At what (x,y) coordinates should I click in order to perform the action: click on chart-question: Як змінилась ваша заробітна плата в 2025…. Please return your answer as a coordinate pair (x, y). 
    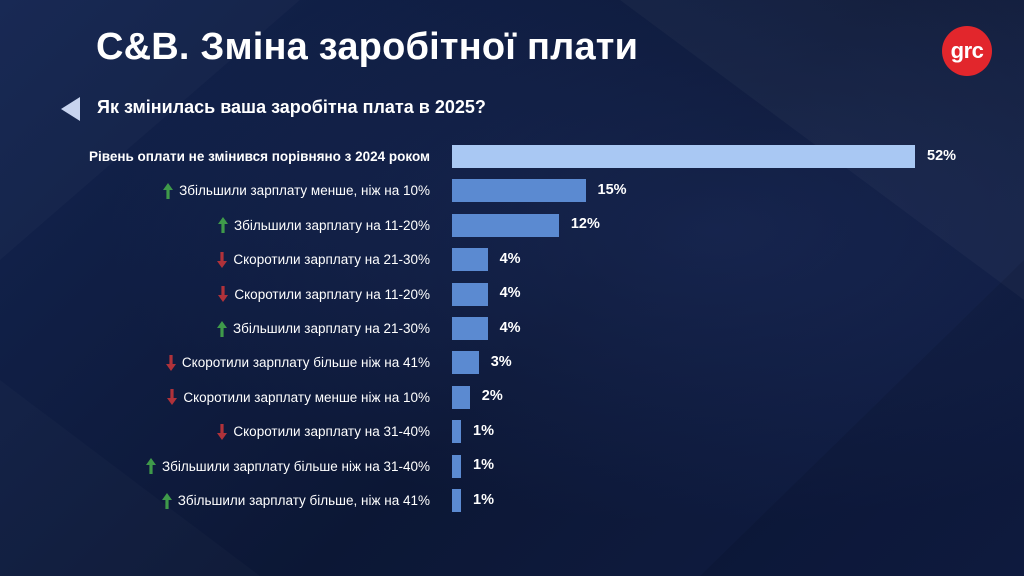
    Looking at the image, I should click on (291, 107).